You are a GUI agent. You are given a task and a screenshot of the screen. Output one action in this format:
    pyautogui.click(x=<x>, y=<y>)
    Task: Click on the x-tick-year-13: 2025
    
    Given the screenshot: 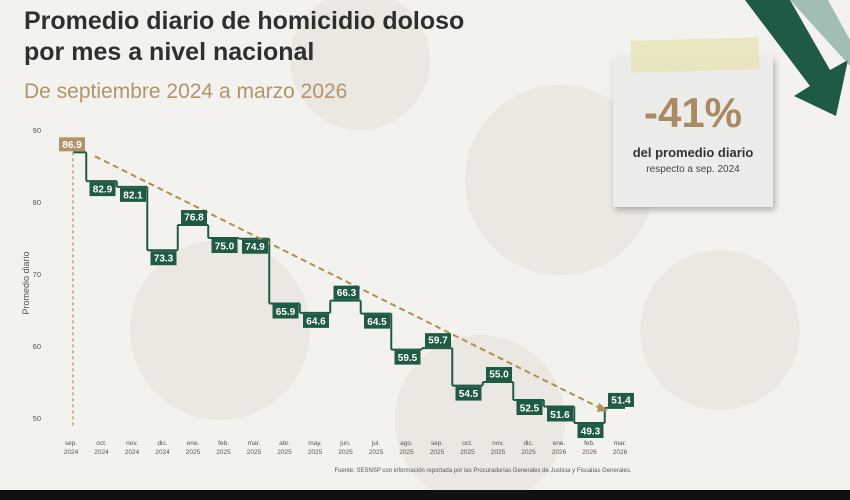 What is the action you would take?
    pyautogui.click(x=467, y=452)
    